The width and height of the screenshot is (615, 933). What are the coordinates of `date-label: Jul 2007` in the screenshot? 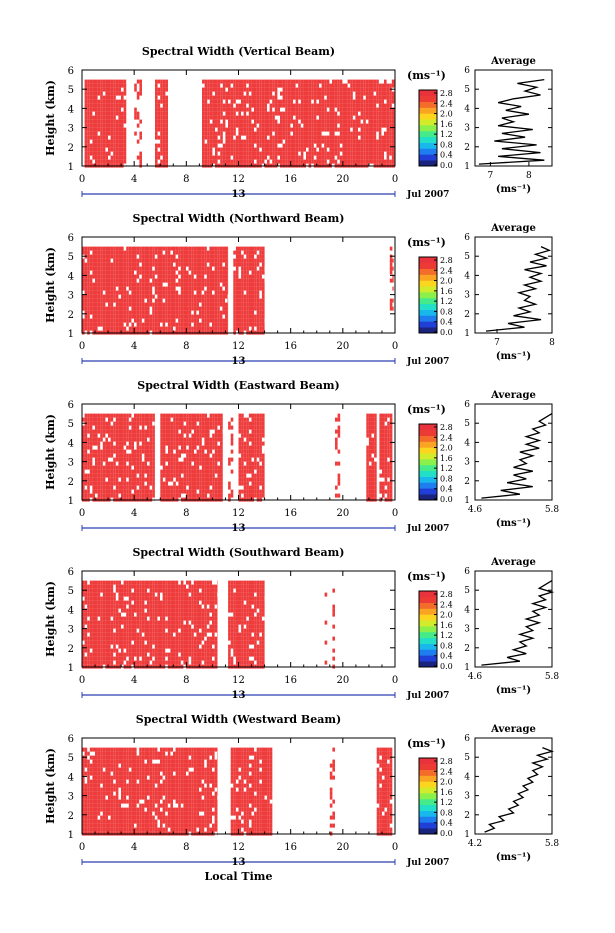 It's located at (427, 195).